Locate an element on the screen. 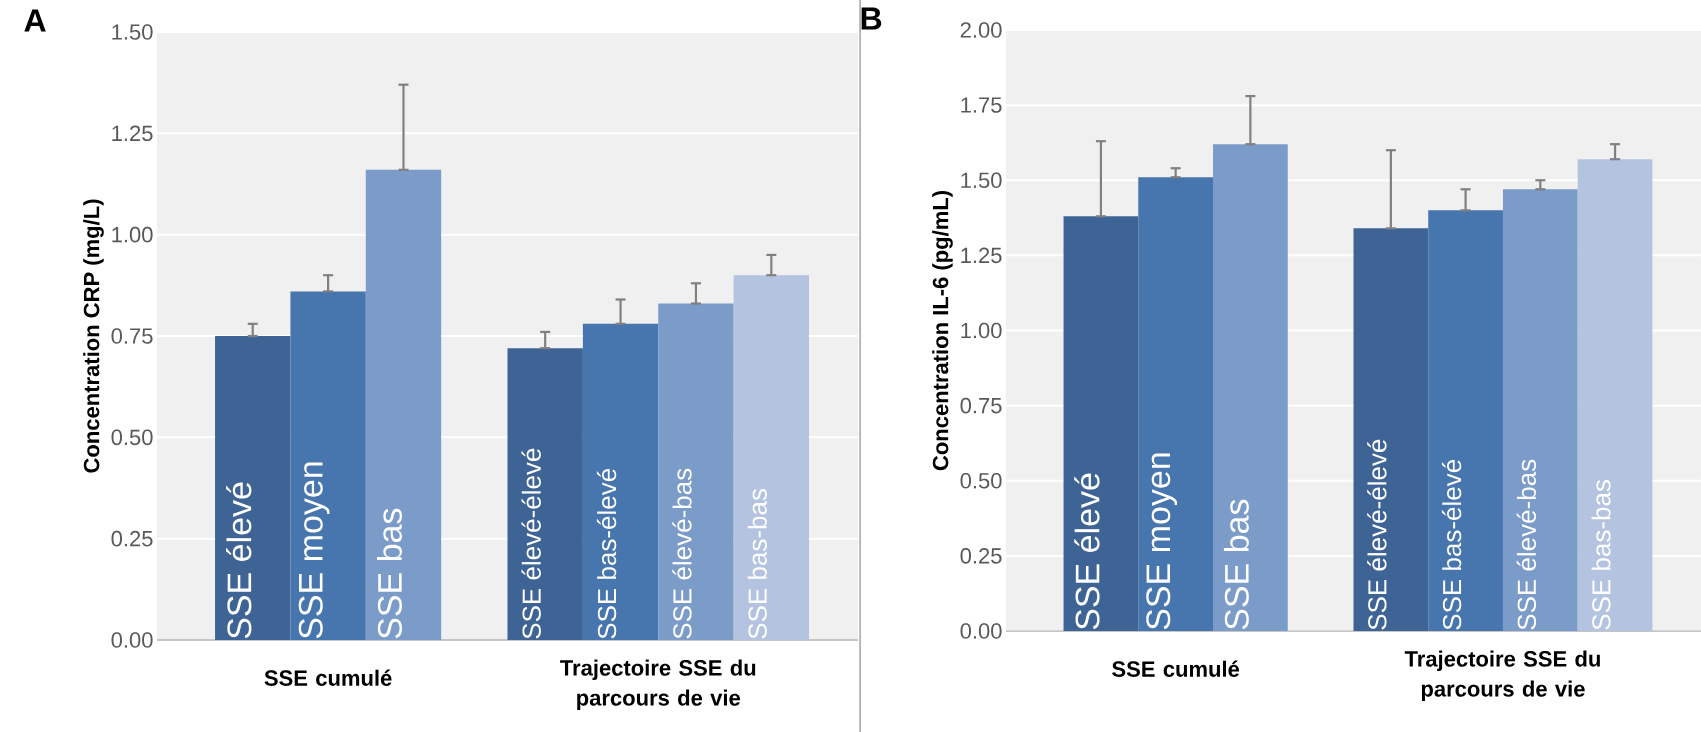  y-axis-title: Concentration IL-6 (pg/mL) is located at coordinates (942, 331).